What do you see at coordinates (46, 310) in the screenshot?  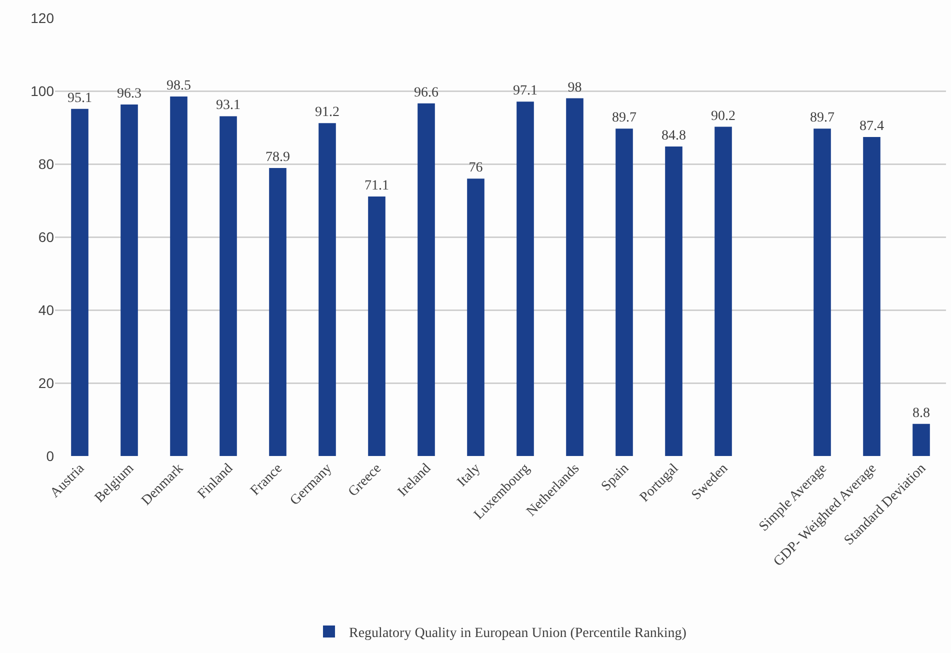 I see `y-tick-label: 40` at bounding box center [46, 310].